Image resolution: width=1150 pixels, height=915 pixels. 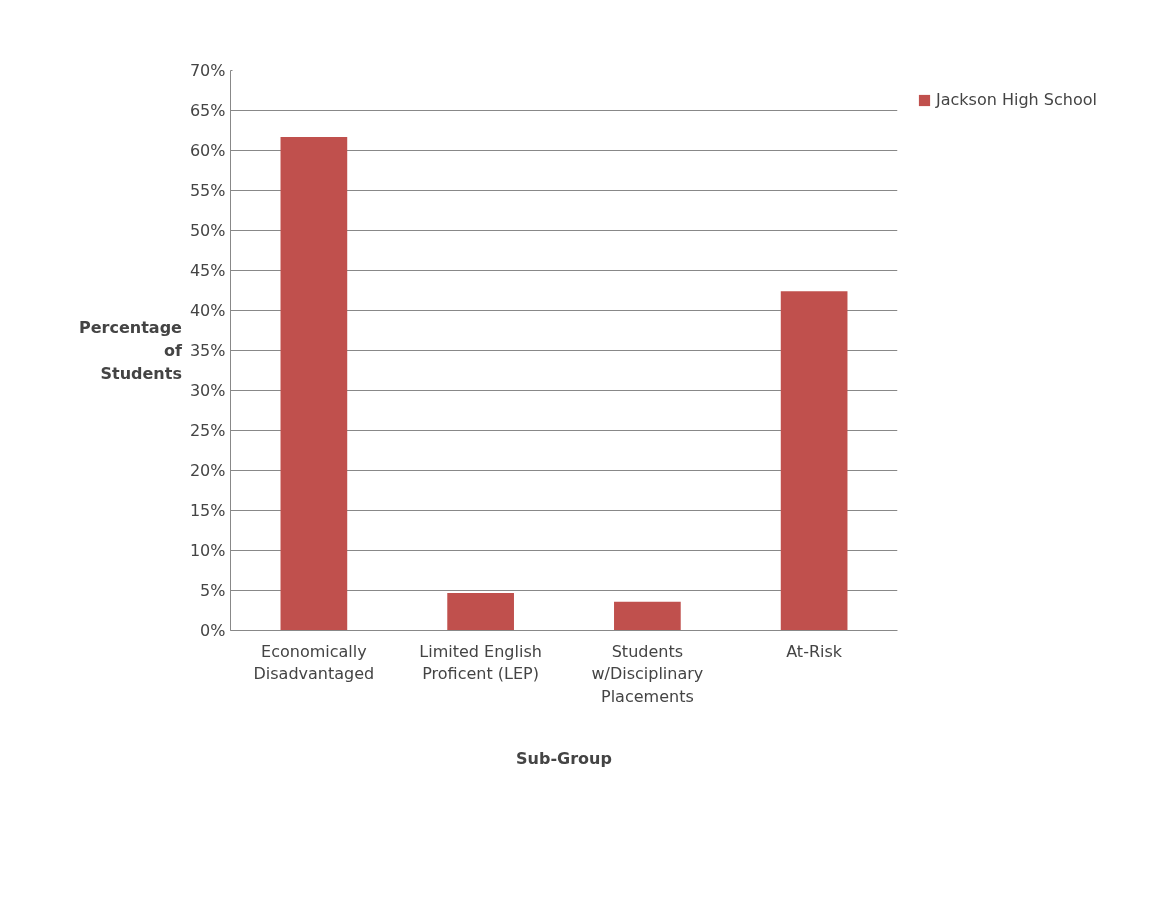 What do you see at coordinates (207, 430) in the screenshot?
I see `y-tick-label: 25%` at bounding box center [207, 430].